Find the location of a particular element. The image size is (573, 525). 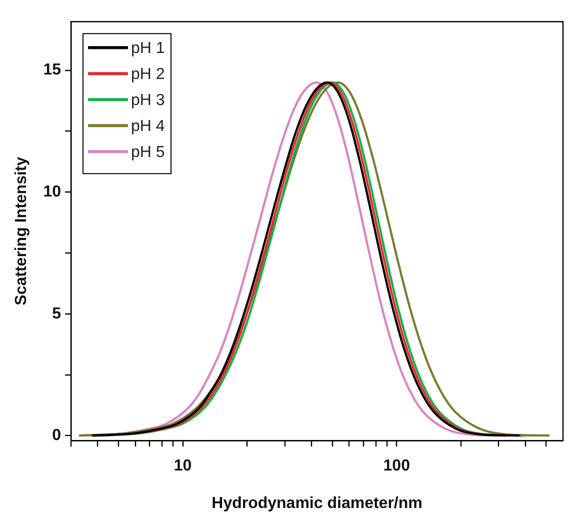

y-tick-label: 10 is located at coordinates (52, 192).